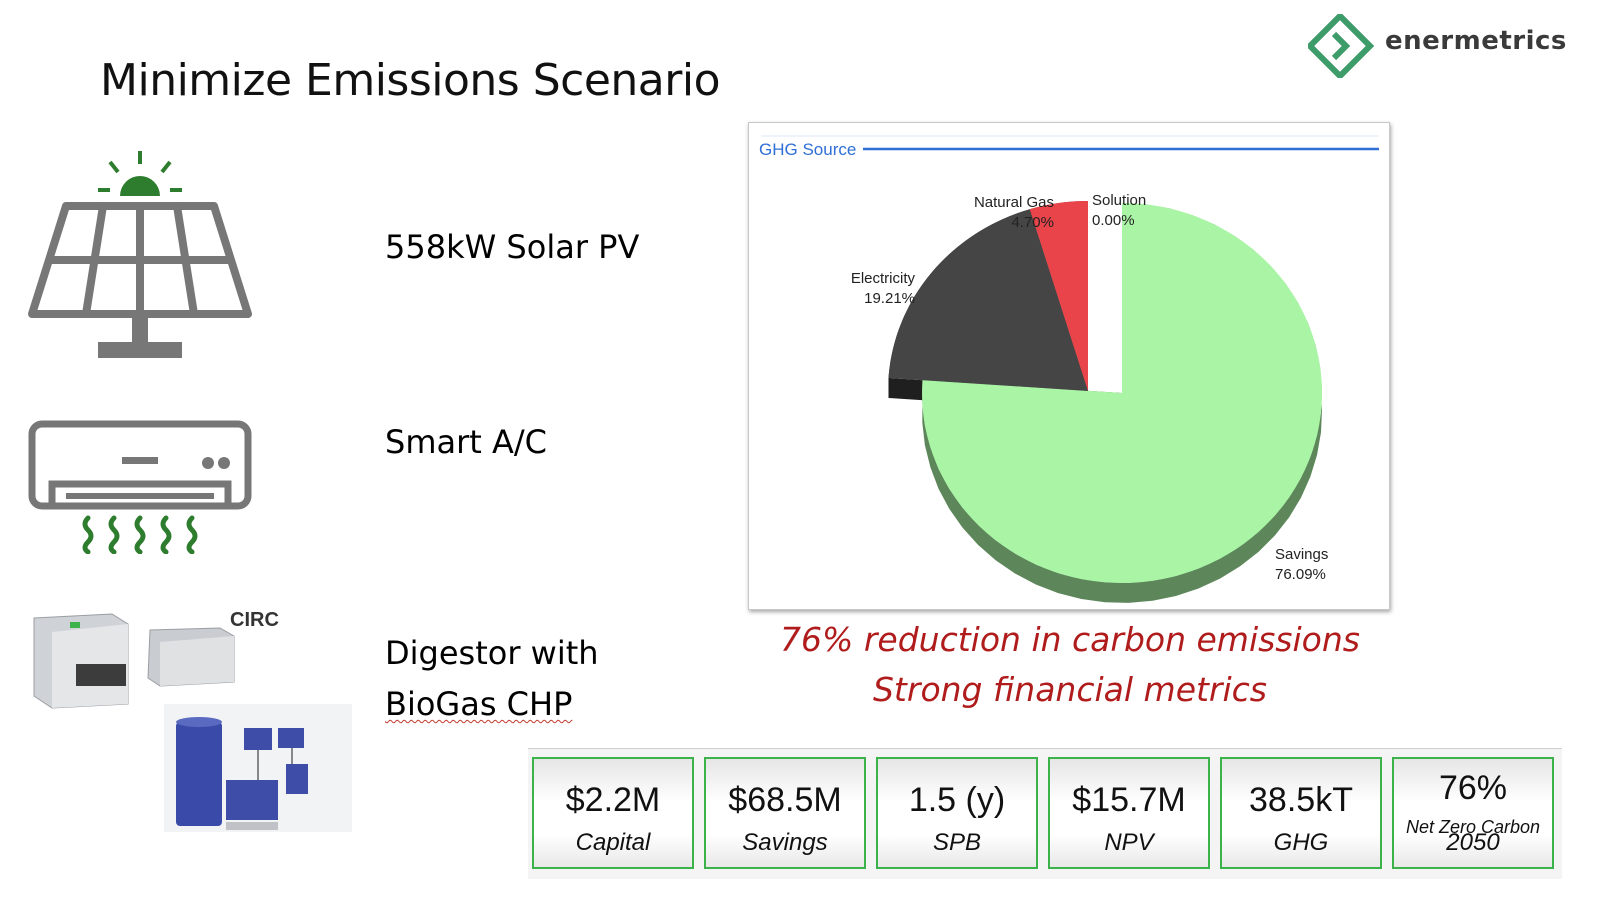 This screenshot has width=1600, height=898. I want to click on pie-label-electricity: Electricity, so click(883, 278).